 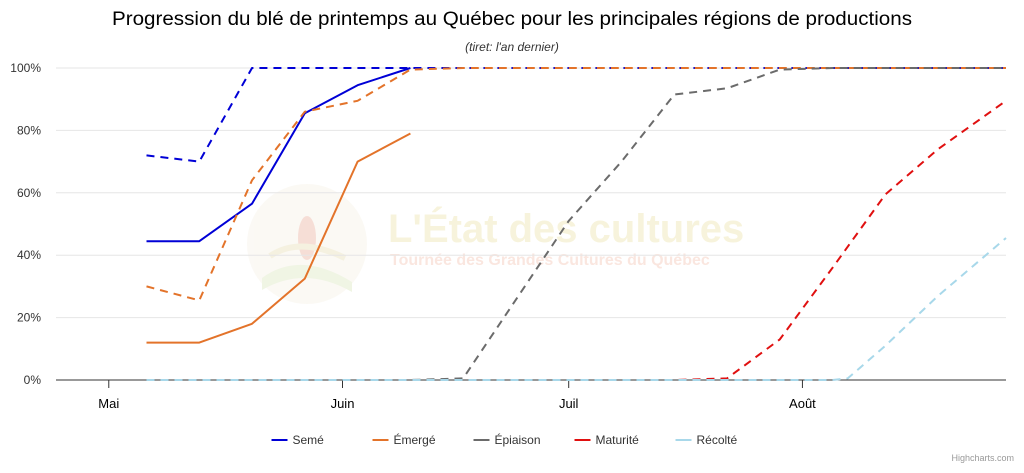 I want to click on legend-label: Récolté, so click(x=717, y=440).